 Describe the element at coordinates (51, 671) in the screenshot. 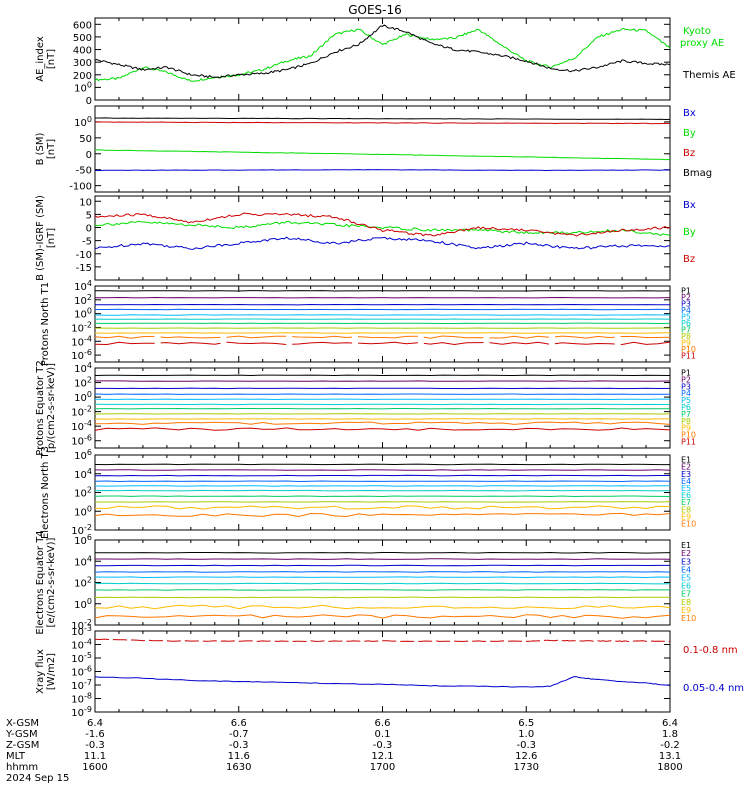

I see `y-axis-label: [W/m2]` at that location.